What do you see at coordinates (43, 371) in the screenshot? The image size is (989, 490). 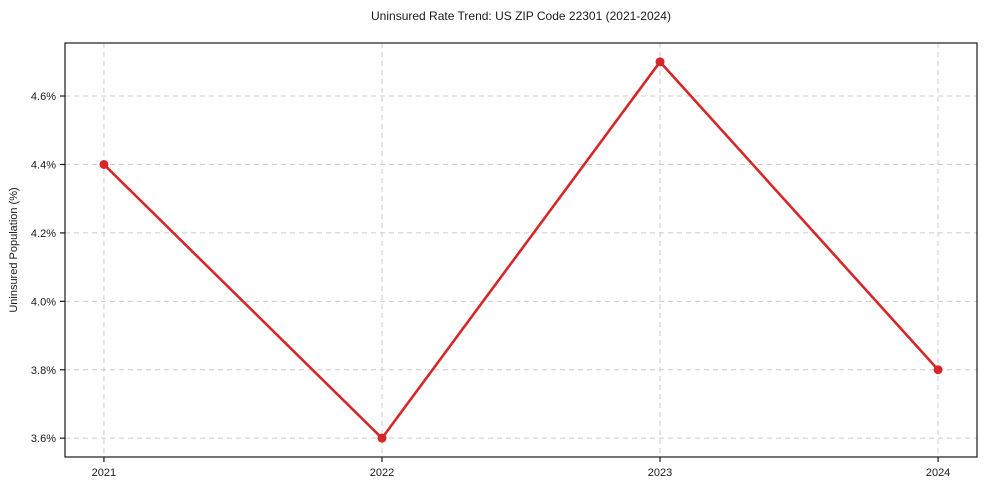 I see `y-tick-label: 3.8%` at bounding box center [43, 371].